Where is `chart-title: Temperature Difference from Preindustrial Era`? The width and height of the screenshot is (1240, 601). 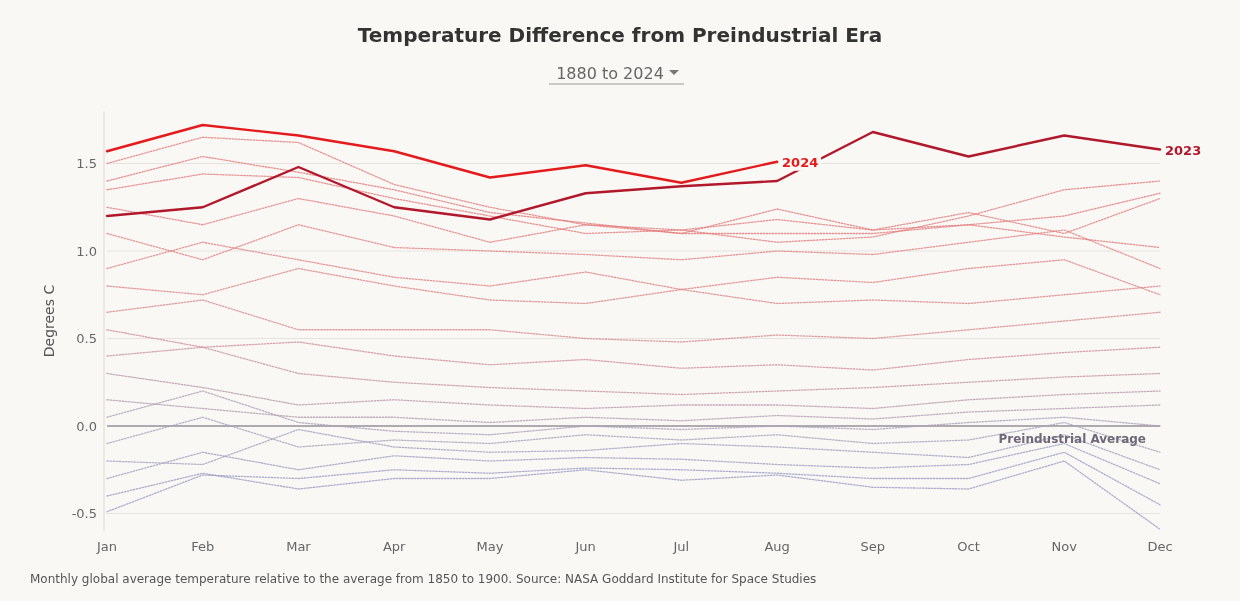
chart-title: Temperature Difference from Preindustrial Era is located at coordinates (620, 35).